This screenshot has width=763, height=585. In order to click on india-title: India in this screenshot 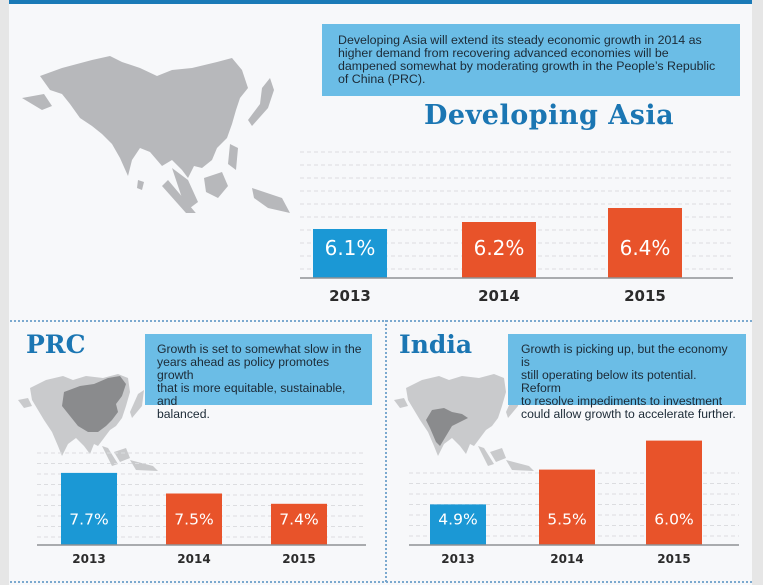, I will do `click(436, 344)`.